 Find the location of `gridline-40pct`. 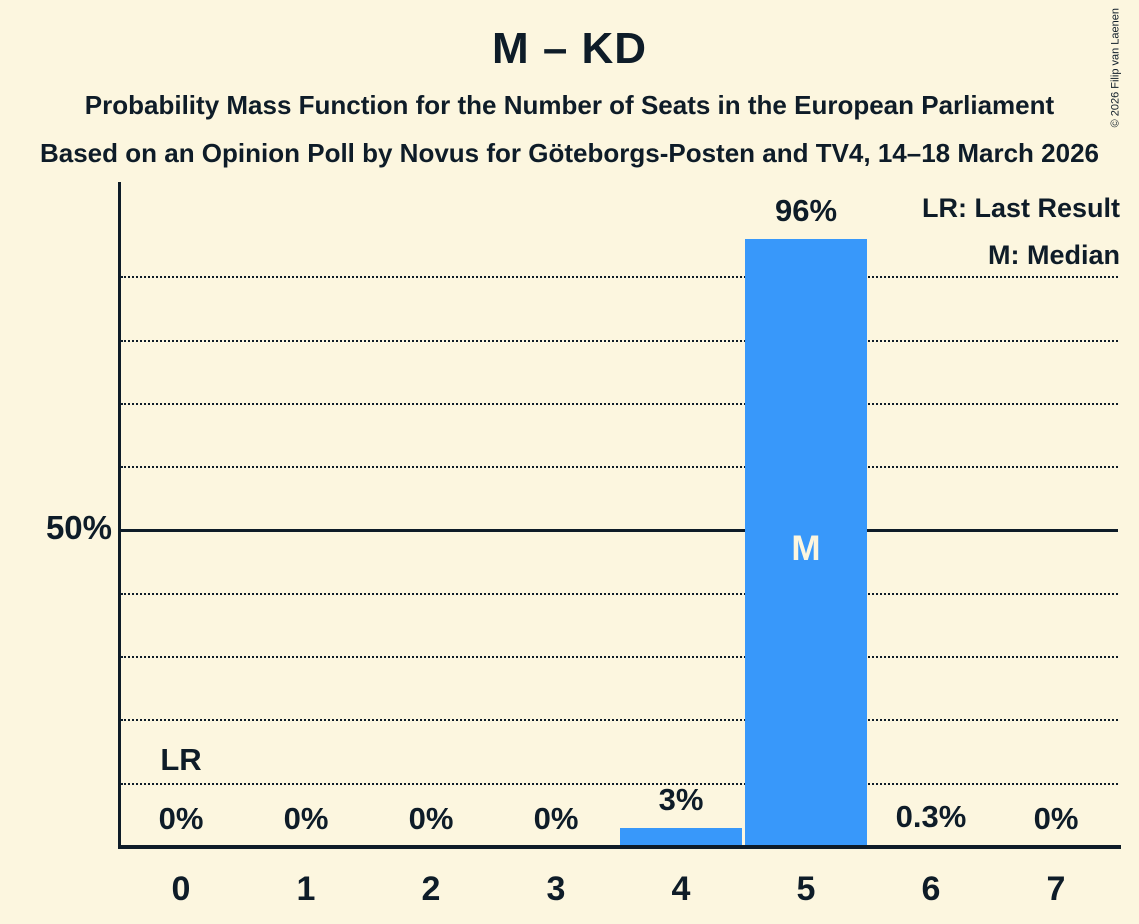

gridline-40pct is located at coordinates (619, 593).